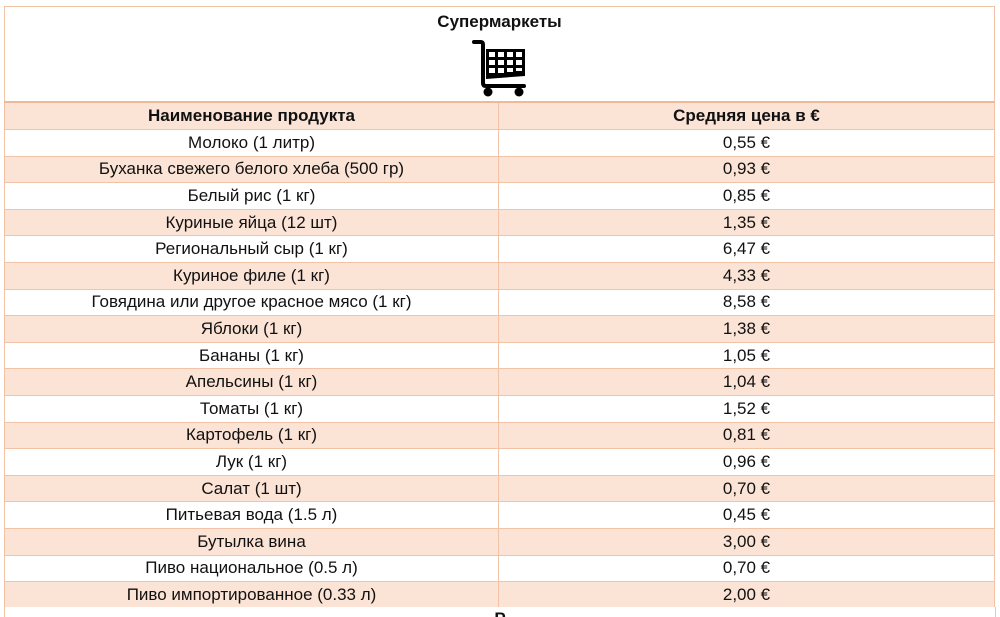  Describe the element at coordinates (746, 275) in the screenshot. I see `product-price: 4,33 €` at that location.